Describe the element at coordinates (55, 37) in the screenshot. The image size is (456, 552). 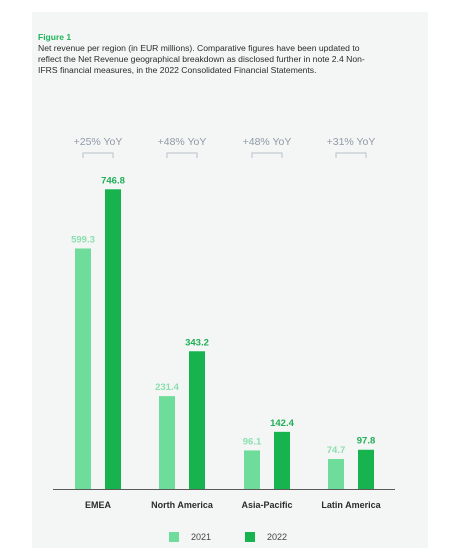
I see `figure-label: Figure 1` at that location.